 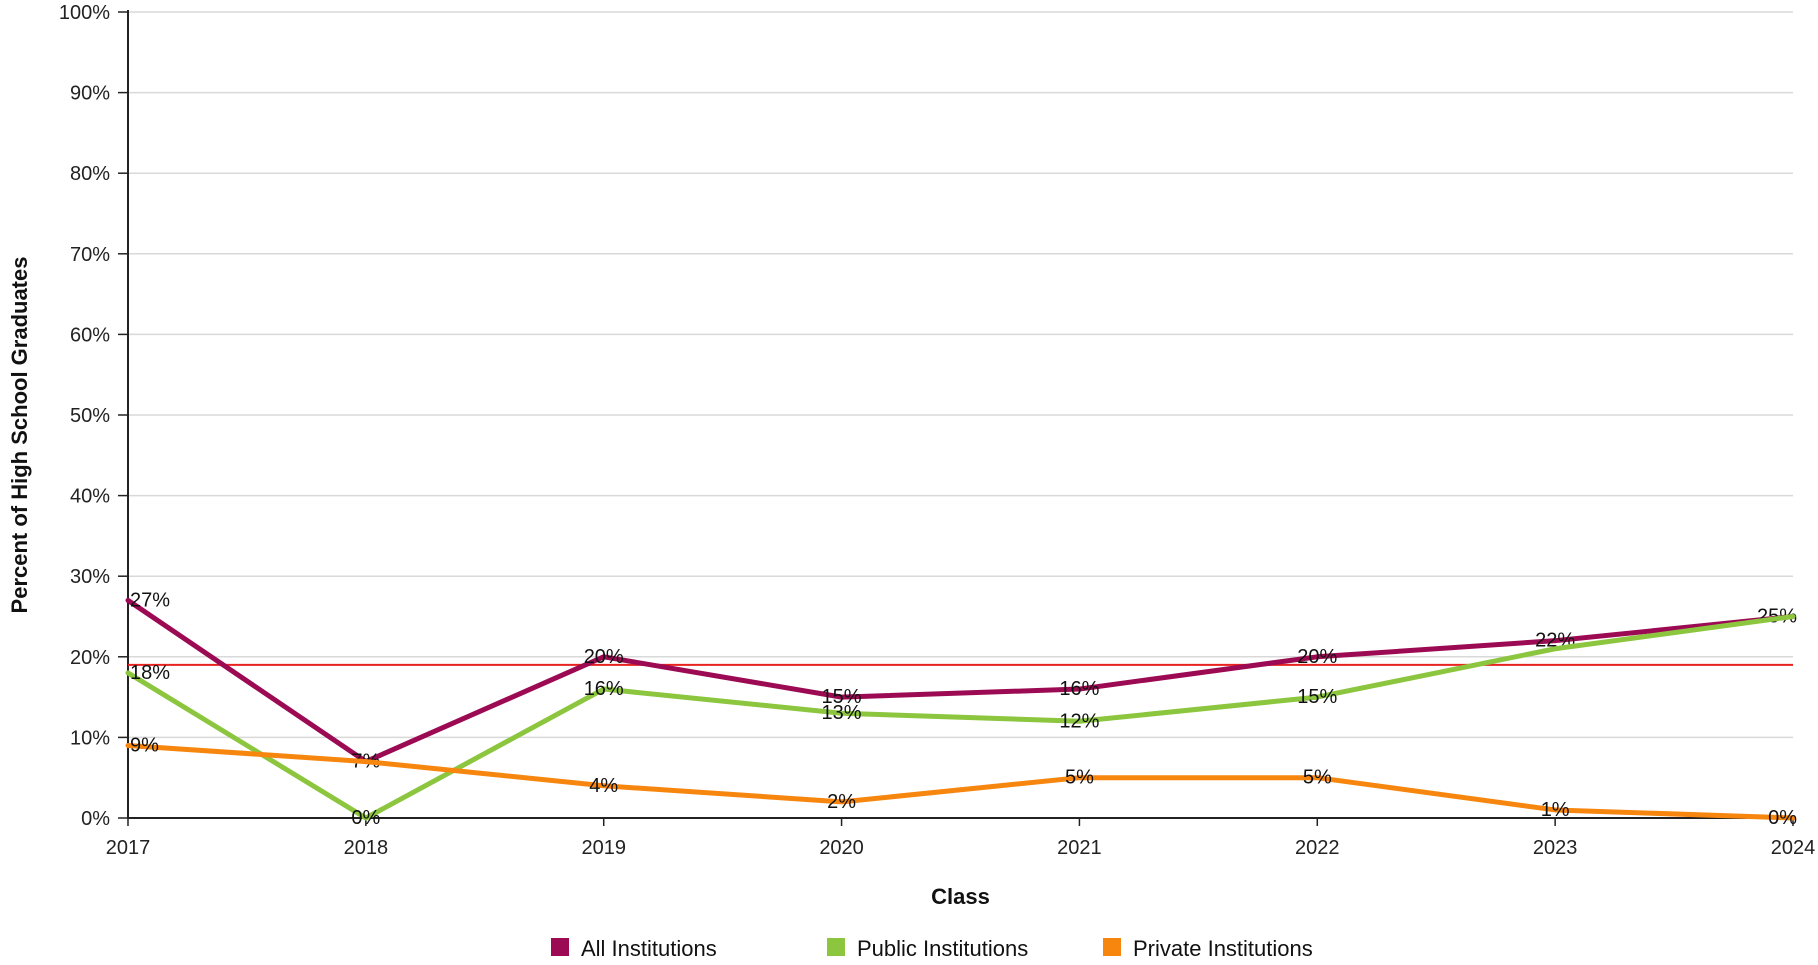 I want to click on y-tick-label: 40%, so click(x=90, y=497).